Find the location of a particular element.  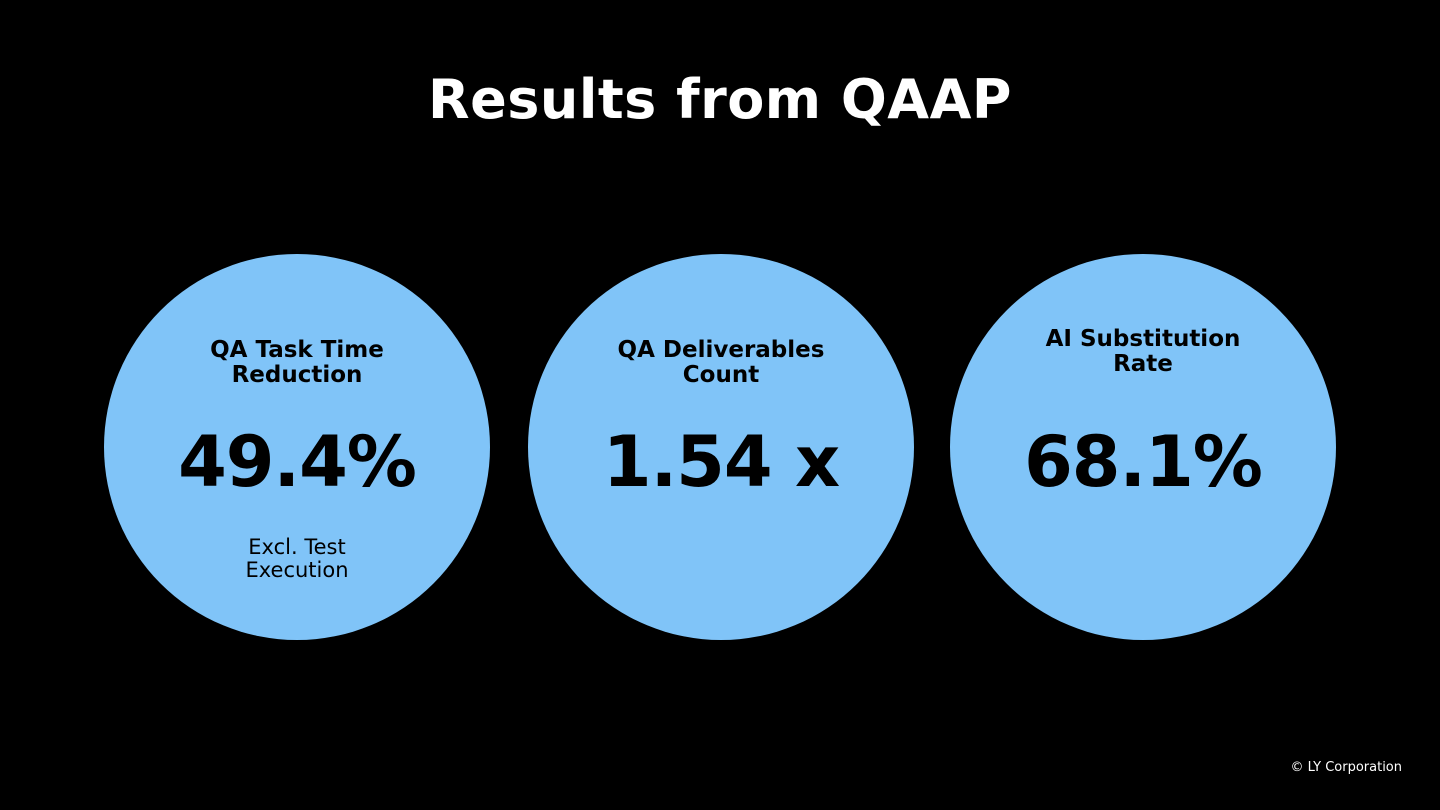

metric-circle: AI Substitution Rate 68.1% is located at coordinates (1143, 447).